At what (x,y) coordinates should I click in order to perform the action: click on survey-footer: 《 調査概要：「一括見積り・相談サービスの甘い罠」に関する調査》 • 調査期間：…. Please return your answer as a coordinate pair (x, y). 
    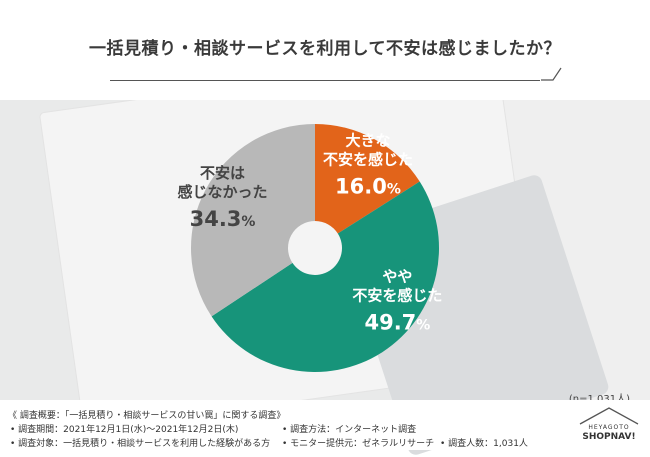
    Looking at the image, I should click on (325, 425).